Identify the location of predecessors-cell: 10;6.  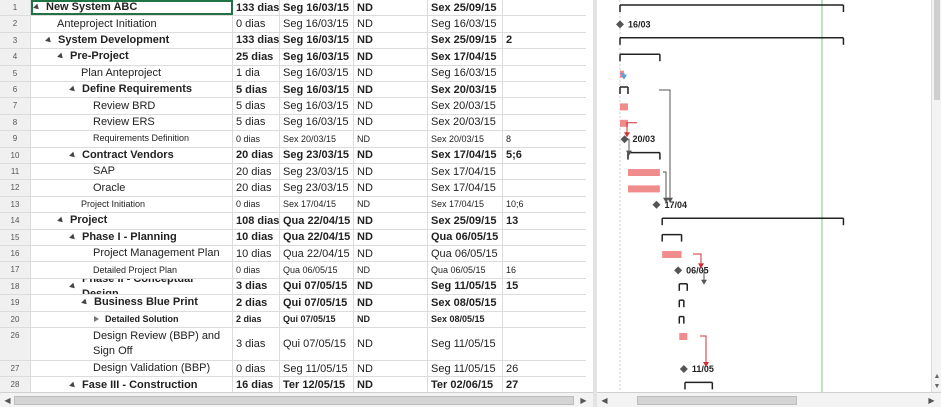
(544, 204).